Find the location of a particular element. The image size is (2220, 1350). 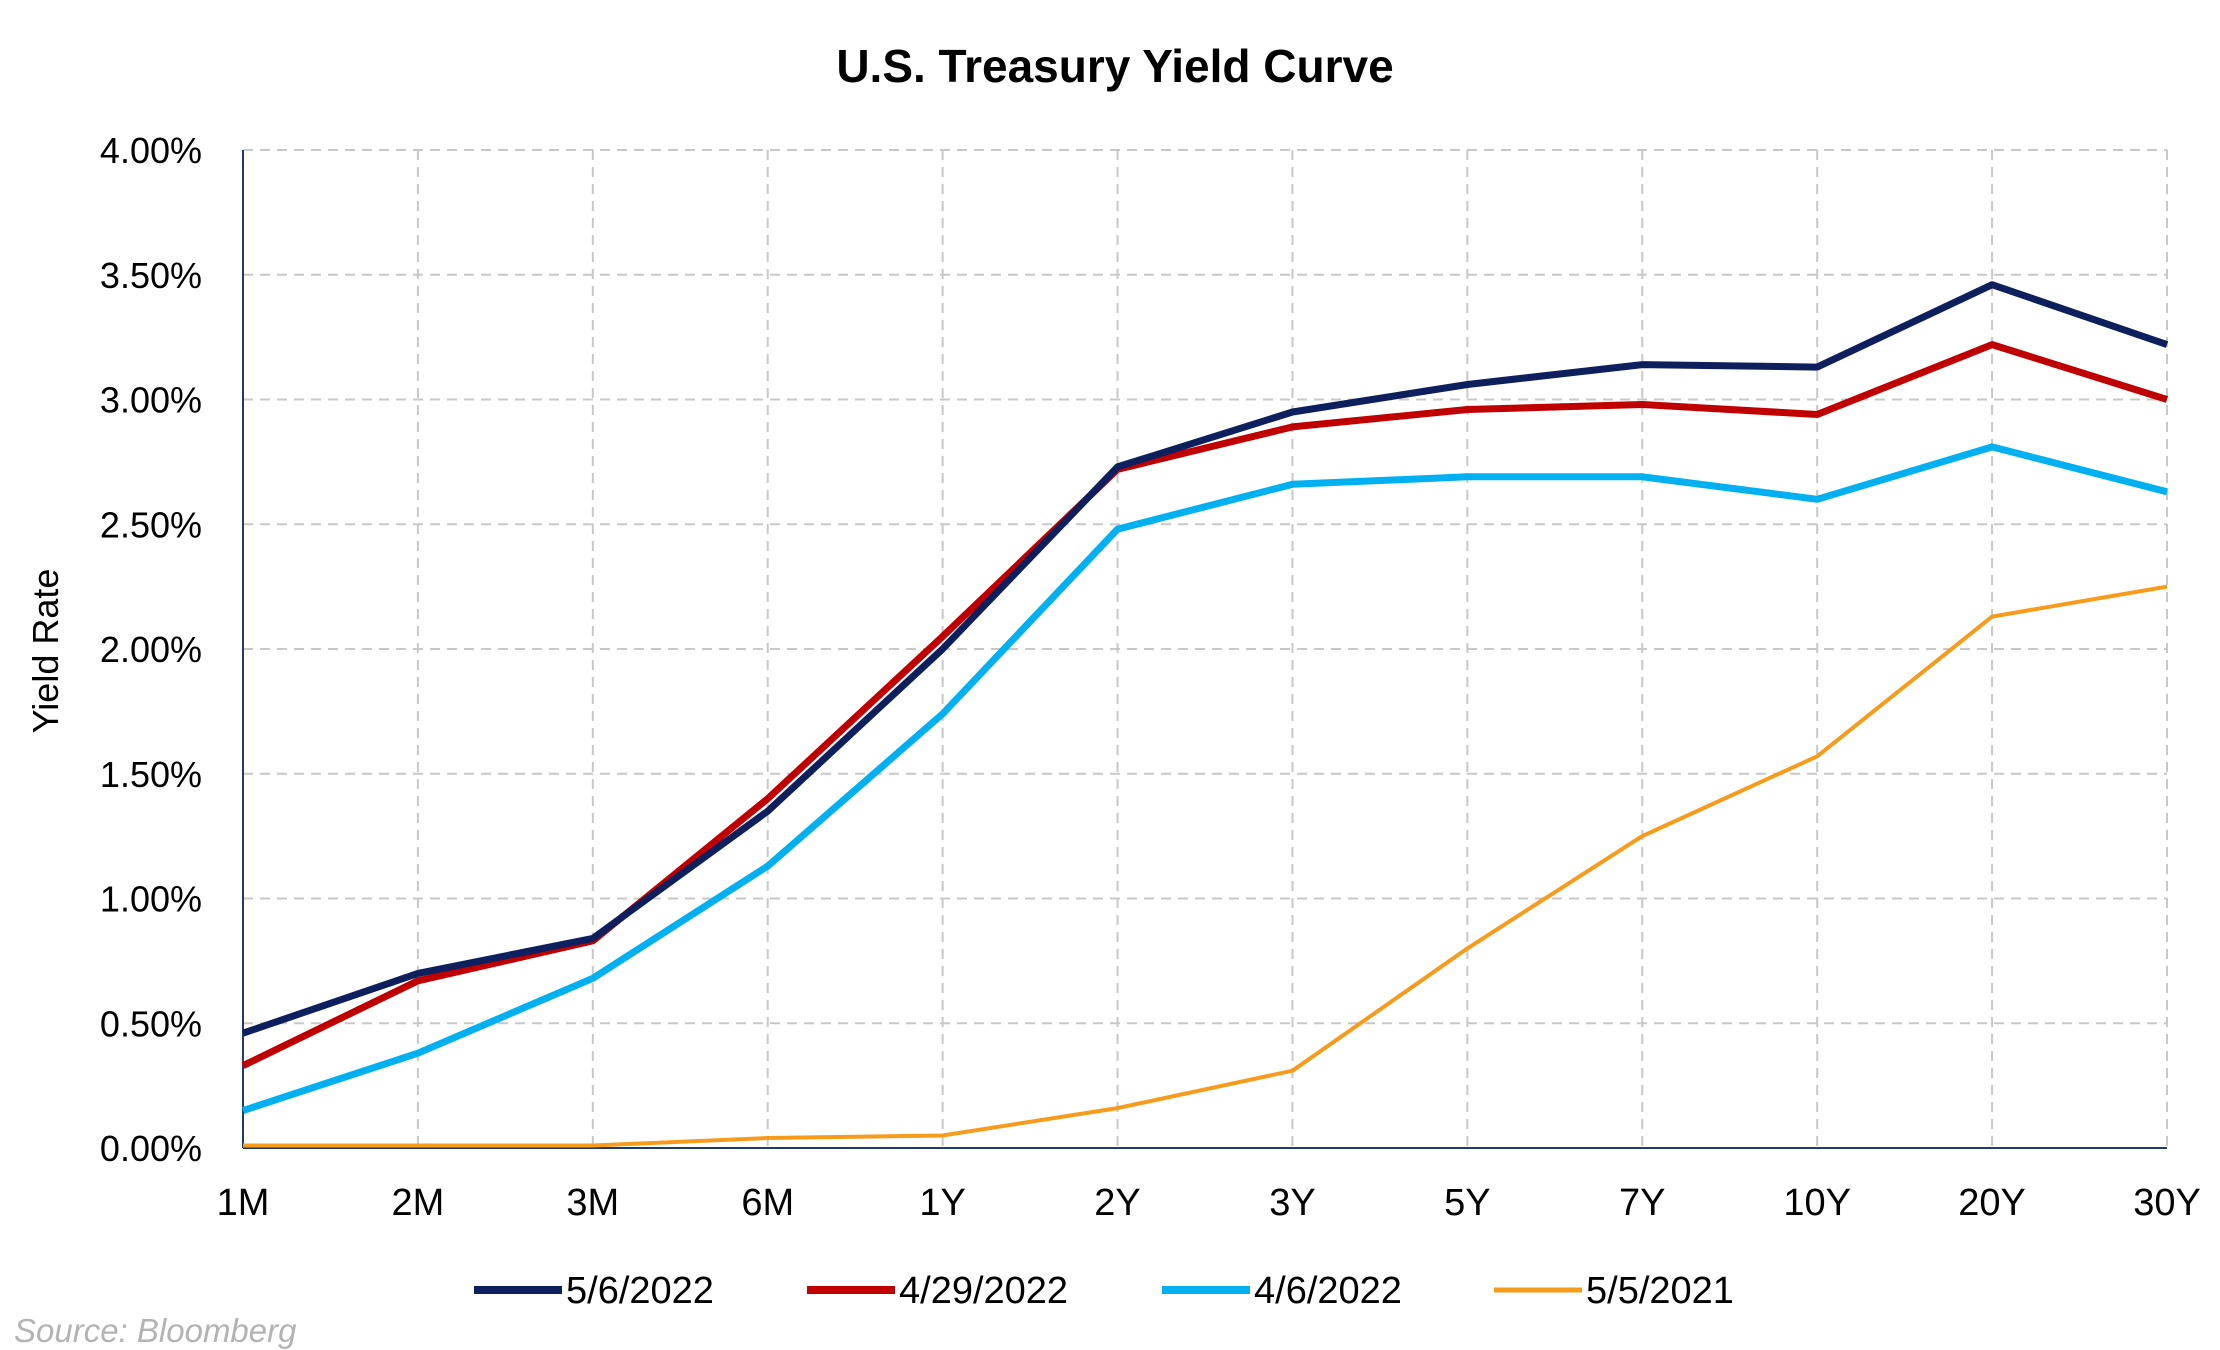

x-tick-label: 1M is located at coordinates (243, 1203).